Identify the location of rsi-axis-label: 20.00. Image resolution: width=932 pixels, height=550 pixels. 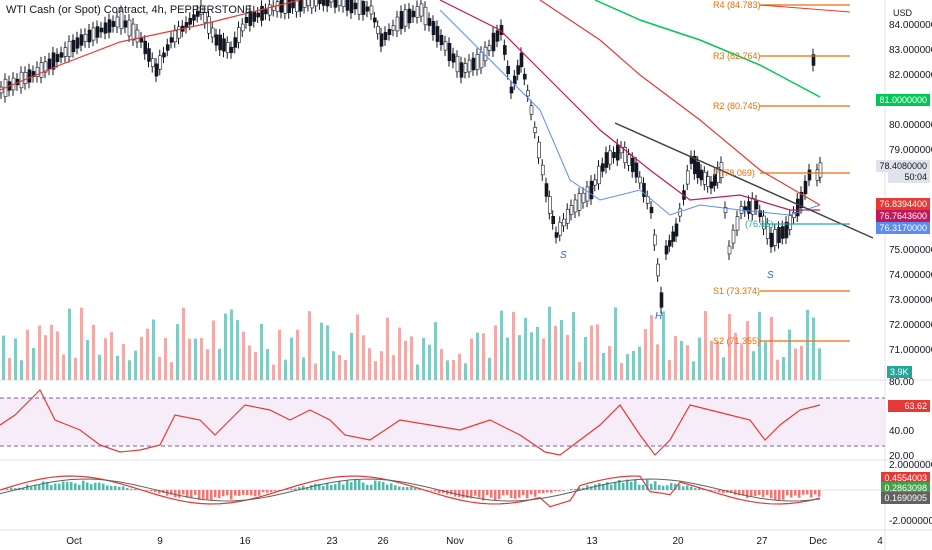
(901, 456).